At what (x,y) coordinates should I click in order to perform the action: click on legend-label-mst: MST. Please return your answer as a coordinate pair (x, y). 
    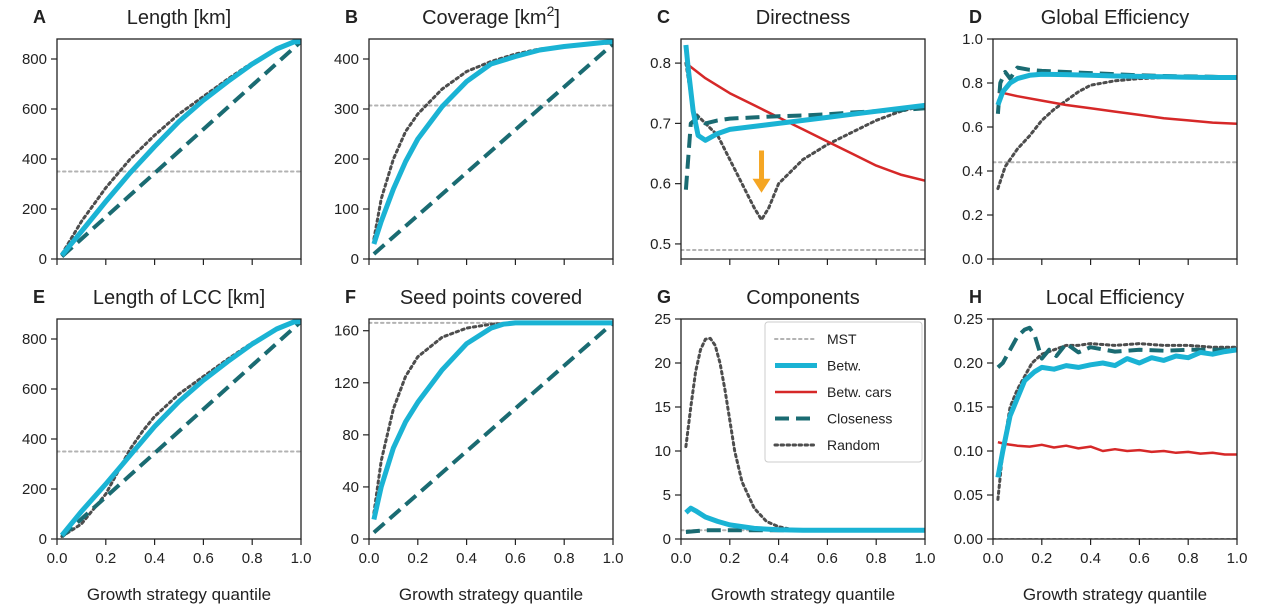
    Looking at the image, I should click on (842, 339).